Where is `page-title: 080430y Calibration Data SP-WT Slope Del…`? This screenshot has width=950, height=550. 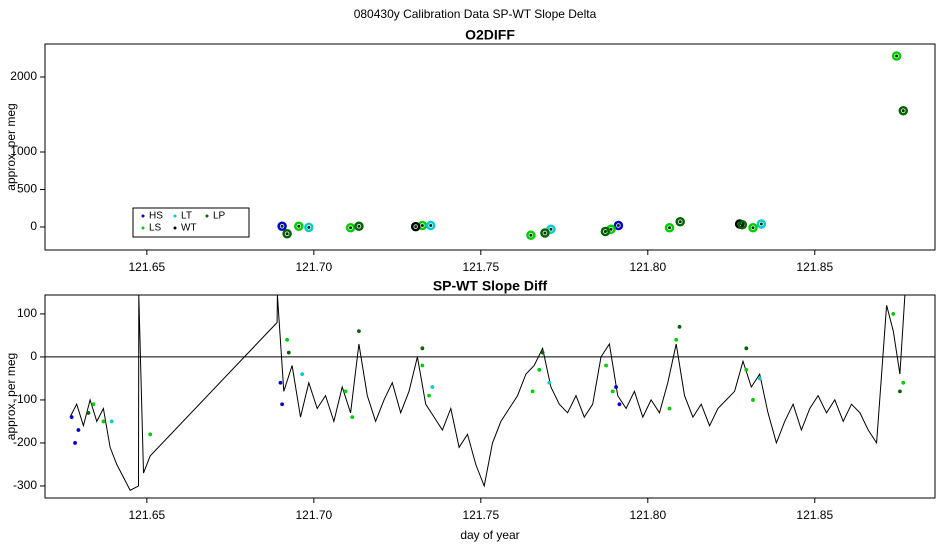 page-title: 080430y Calibration Data SP-WT Slope Del… is located at coordinates (475, 14).